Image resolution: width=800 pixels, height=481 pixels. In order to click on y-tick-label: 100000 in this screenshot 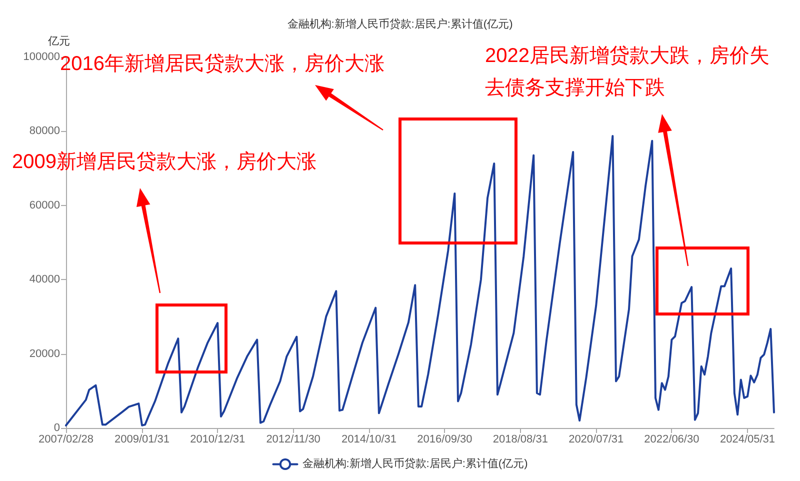, I will do `click(41, 57)`.